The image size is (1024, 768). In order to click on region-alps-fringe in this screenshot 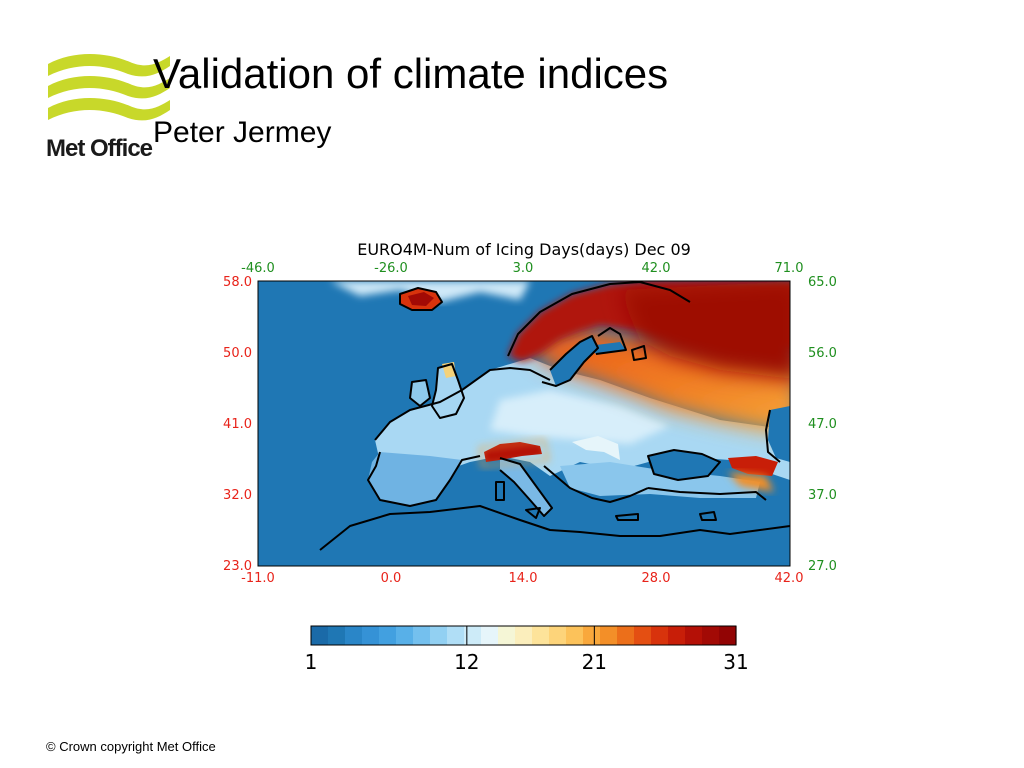, I will do `click(514, 453)`.